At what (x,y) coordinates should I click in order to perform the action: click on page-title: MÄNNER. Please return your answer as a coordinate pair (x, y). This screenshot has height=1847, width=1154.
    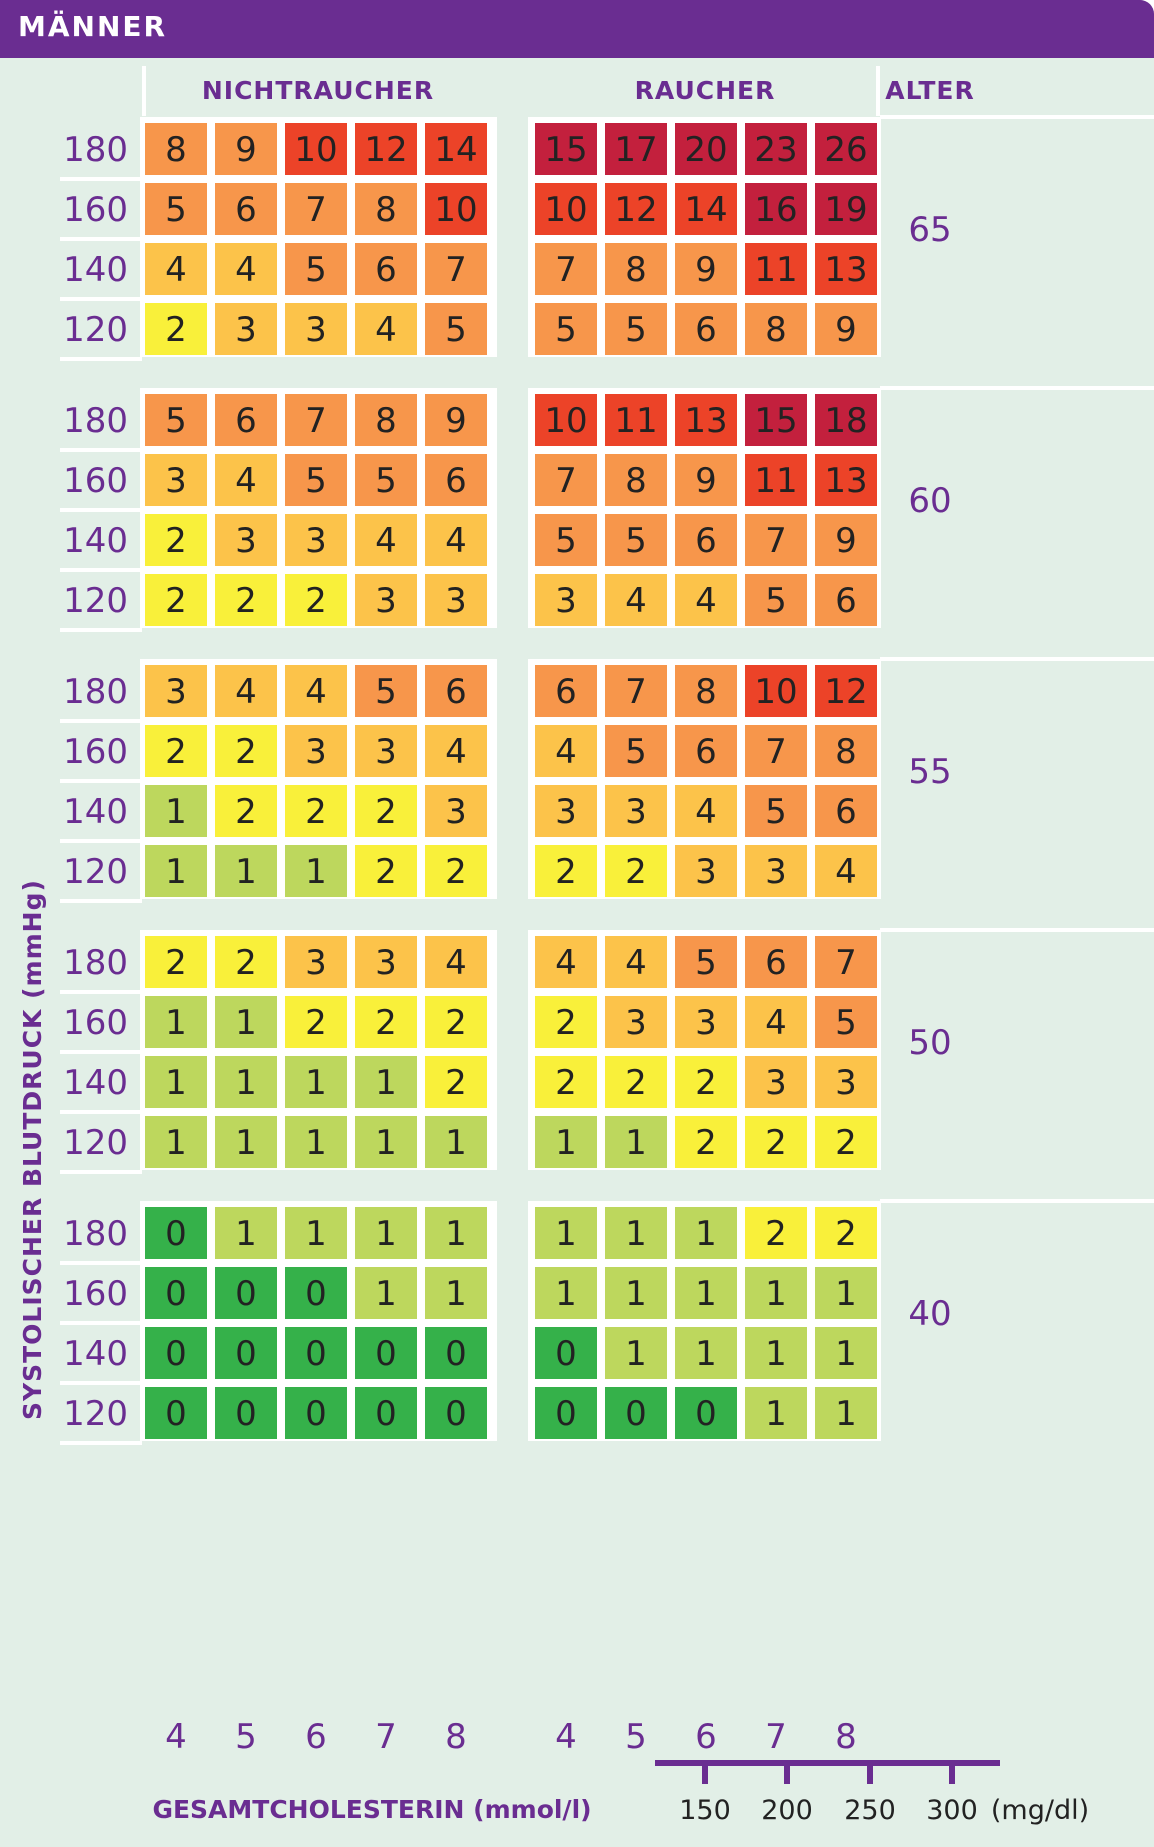
    Looking at the image, I should click on (93, 26).